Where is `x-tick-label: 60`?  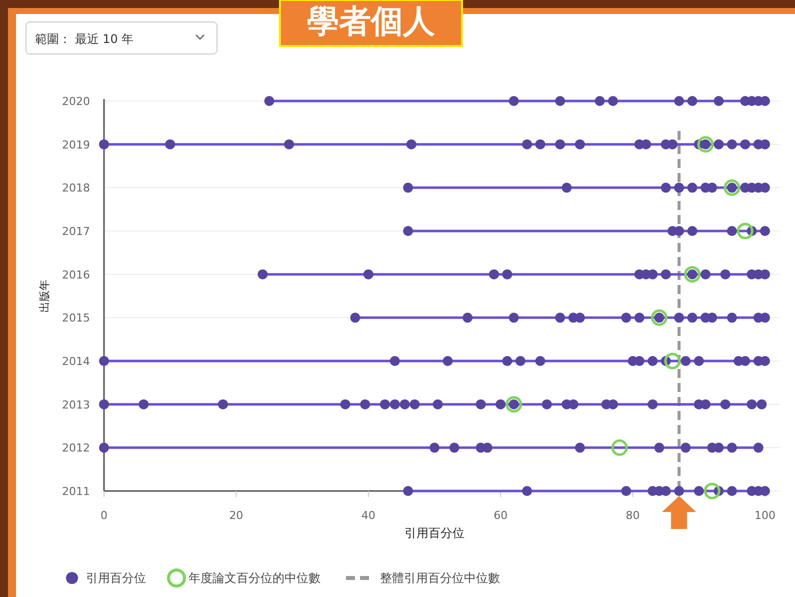
x-tick-label: 60 is located at coordinates (501, 515).